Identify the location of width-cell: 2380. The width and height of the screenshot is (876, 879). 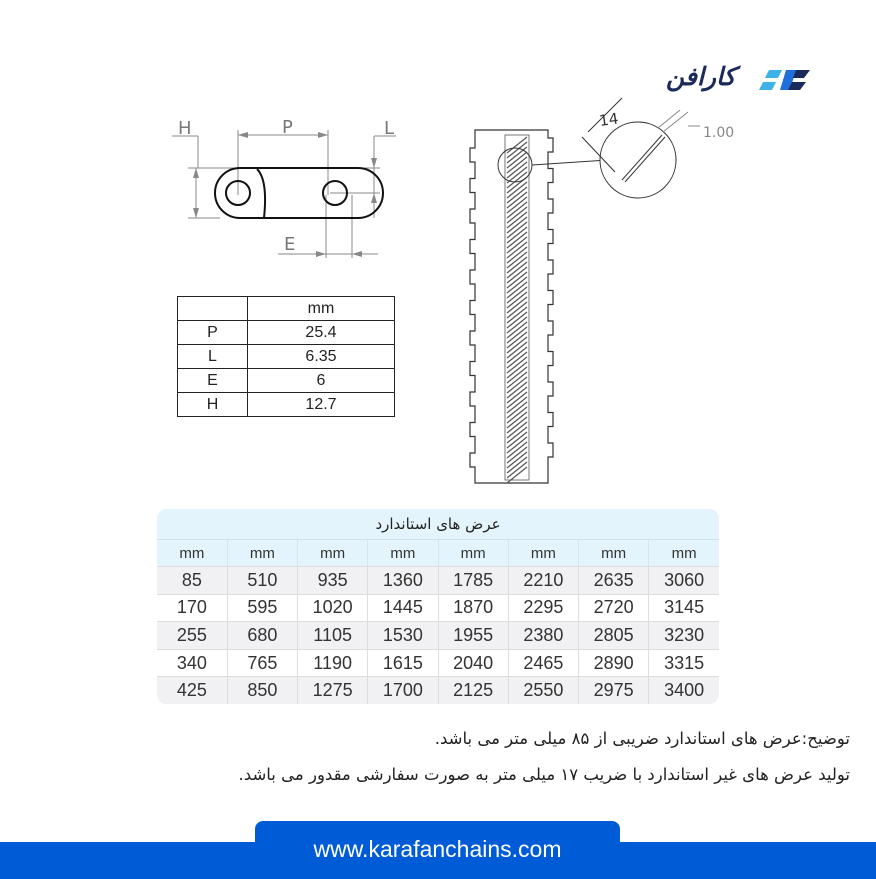
(544, 635).